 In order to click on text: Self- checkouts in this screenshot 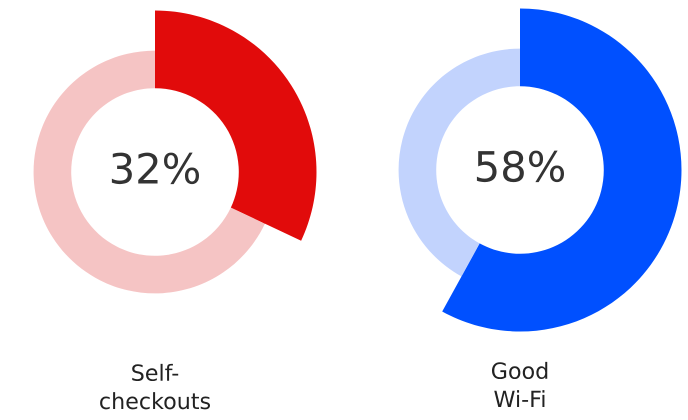, I will do `click(155, 387)`.